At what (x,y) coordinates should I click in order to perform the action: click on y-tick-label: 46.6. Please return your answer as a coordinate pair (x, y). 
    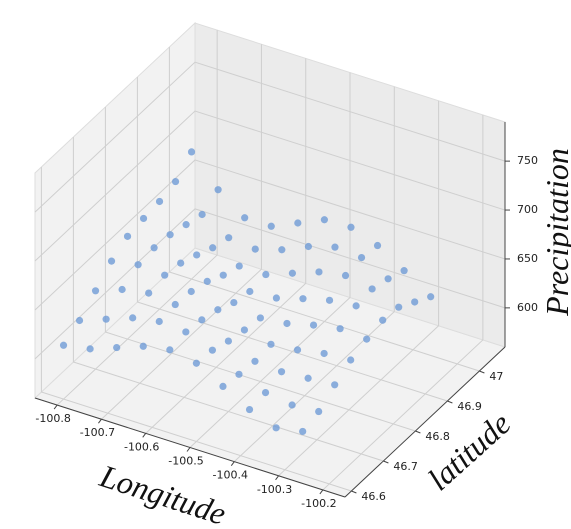
    Looking at the image, I should click on (373, 496).